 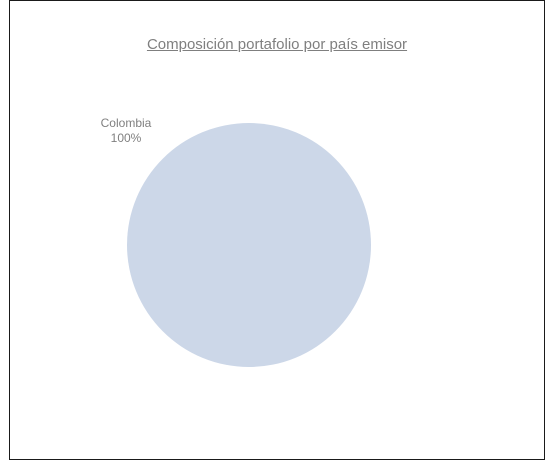 I want to click on chart-title: Composición portafolio por país emisor, so click(x=277, y=44).